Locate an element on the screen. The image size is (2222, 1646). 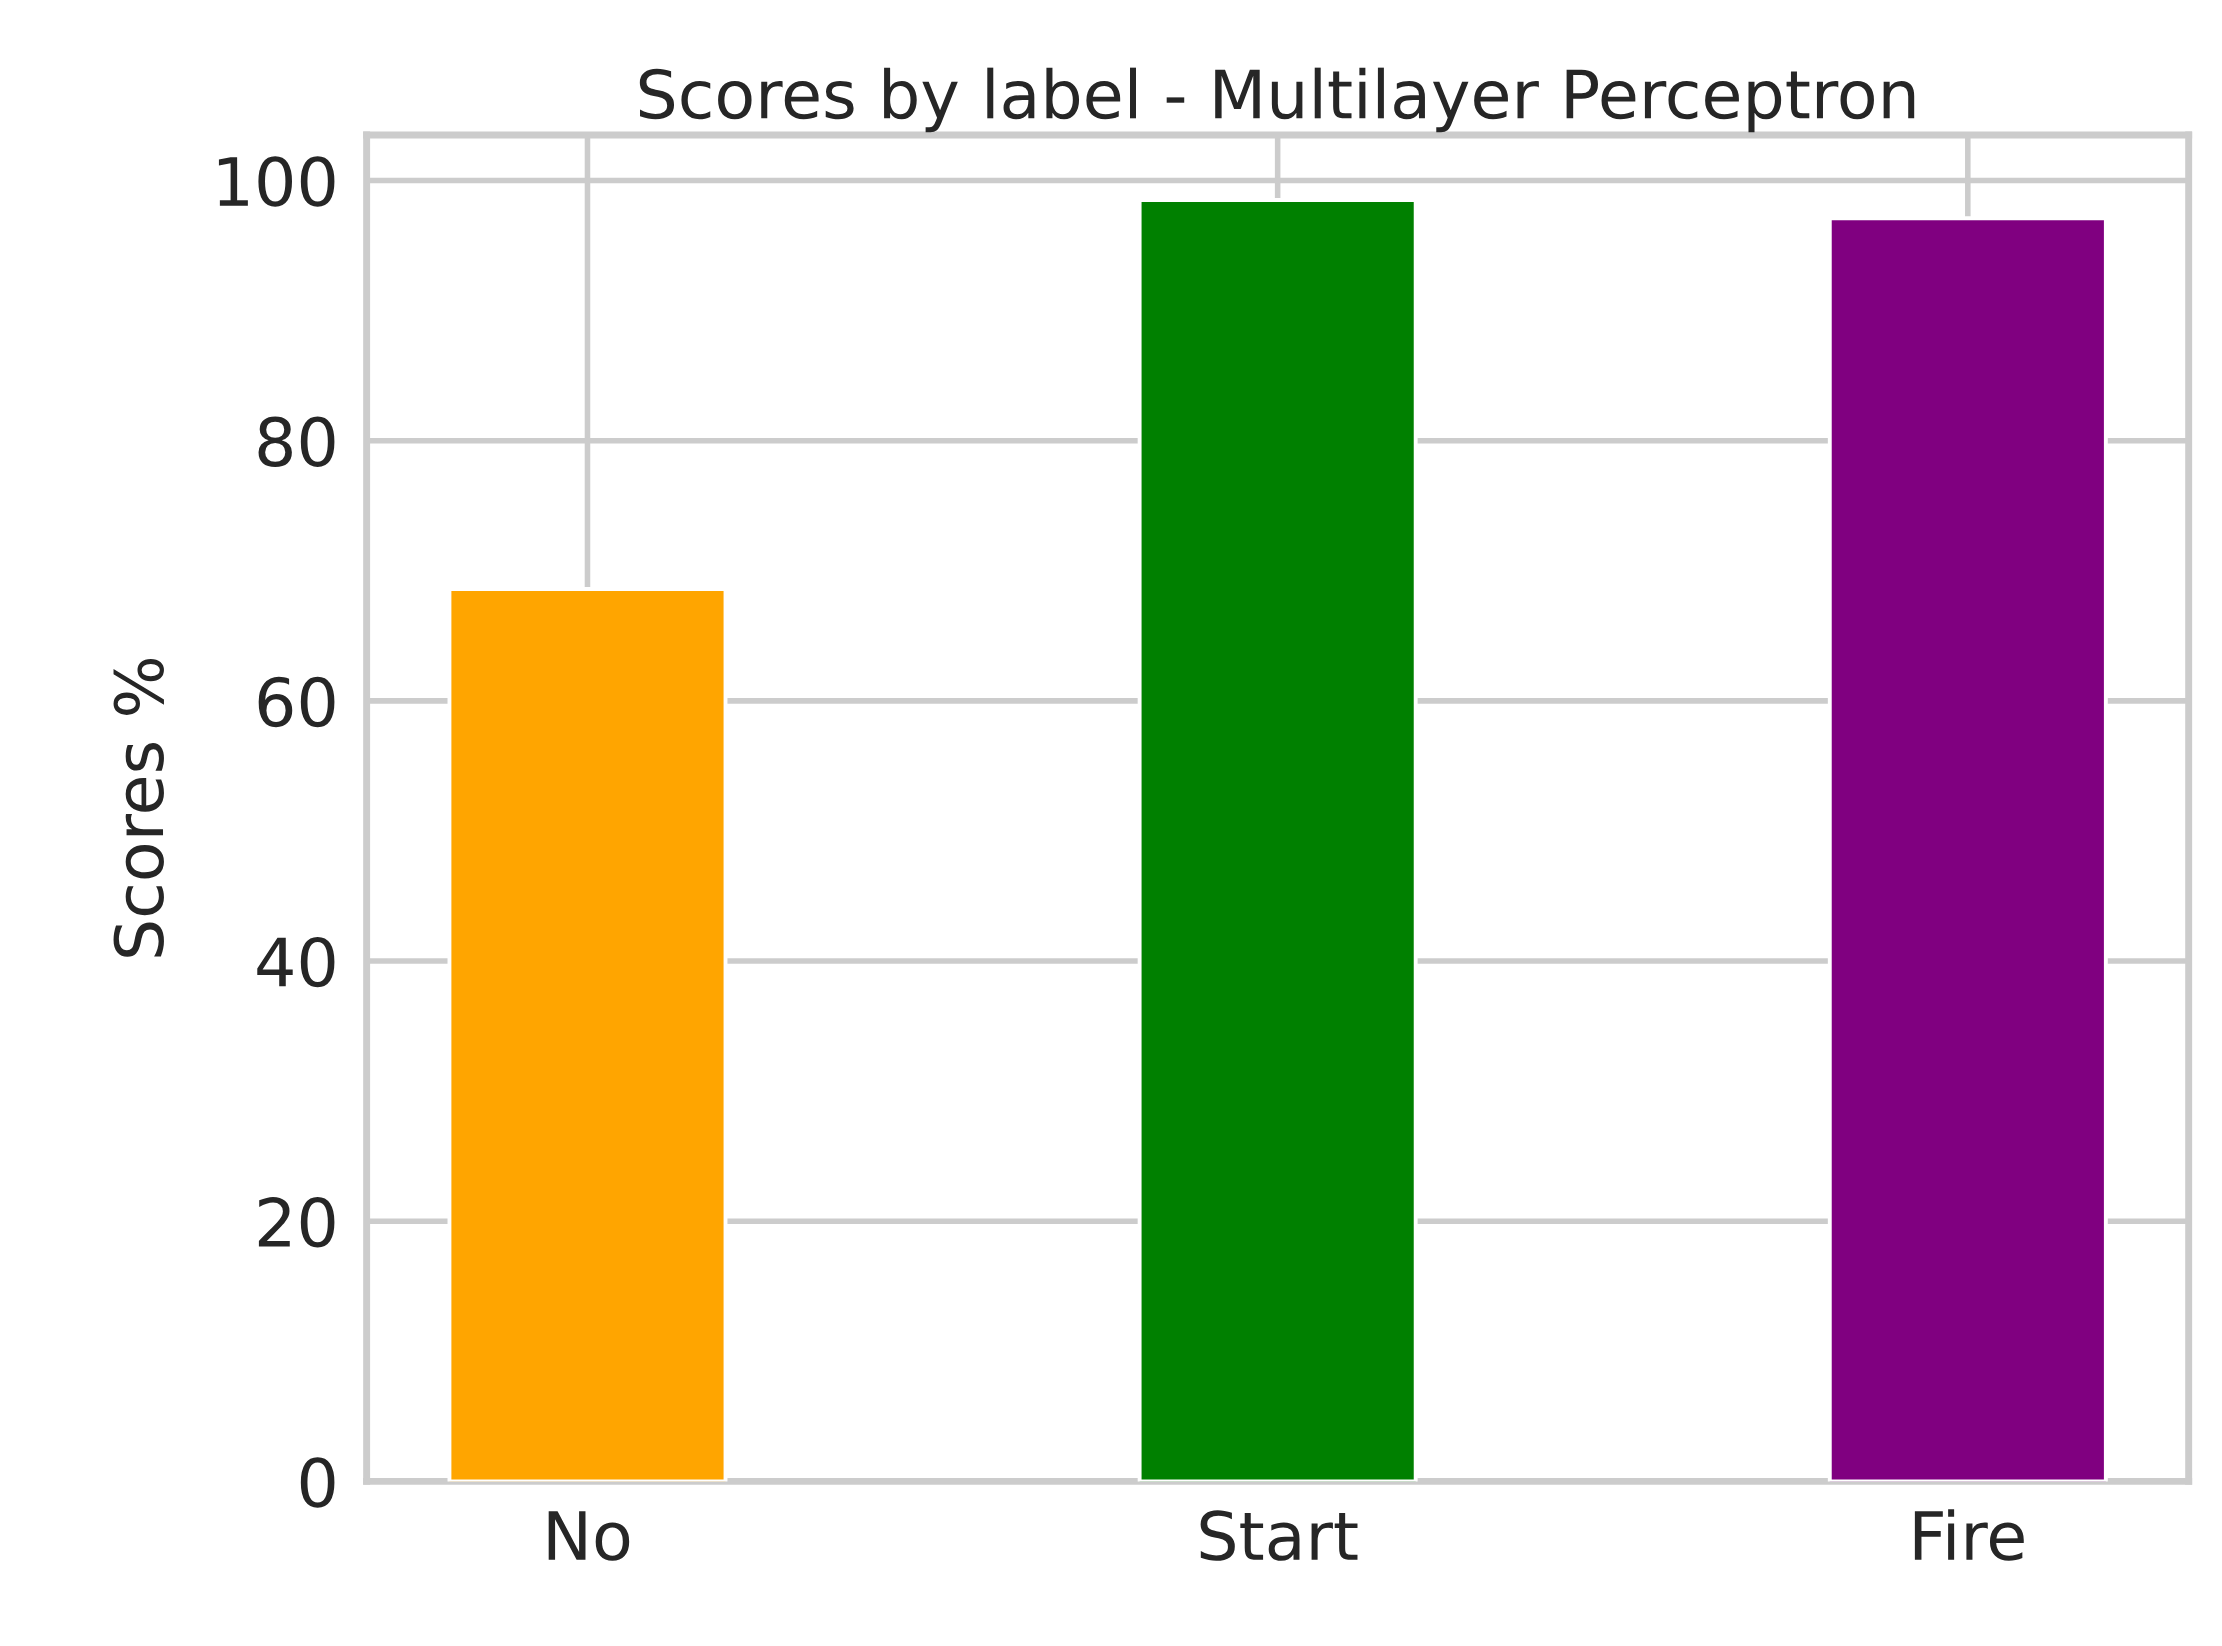
y-tick-label: 40 is located at coordinates (296, 962).